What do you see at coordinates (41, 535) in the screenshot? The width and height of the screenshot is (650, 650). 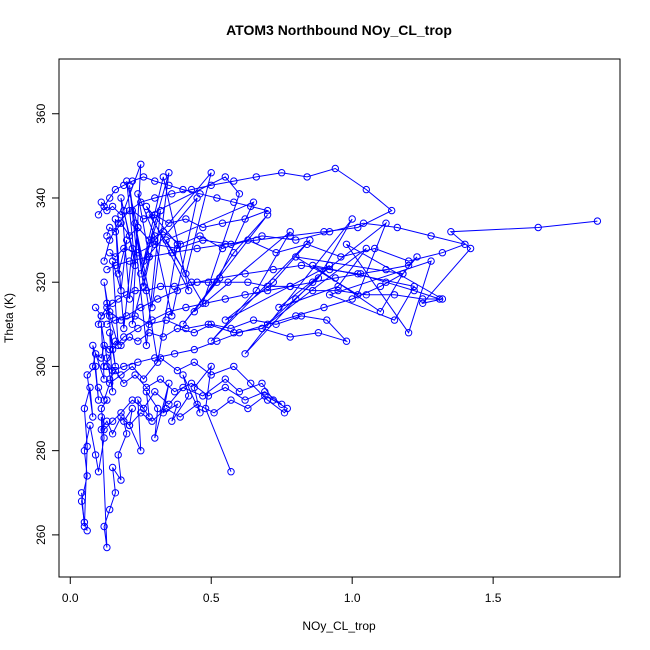 I see `y-tick-label: 260` at bounding box center [41, 535].